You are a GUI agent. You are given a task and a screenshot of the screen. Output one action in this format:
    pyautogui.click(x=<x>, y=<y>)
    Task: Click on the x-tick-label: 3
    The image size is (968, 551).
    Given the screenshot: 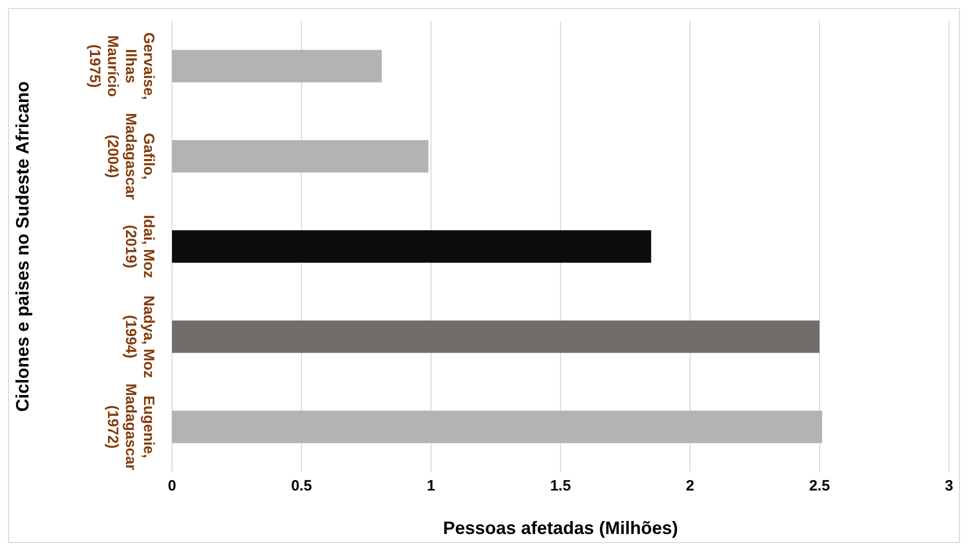 What is the action you would take?
    pyautogui.click(x=949, y=486)
    